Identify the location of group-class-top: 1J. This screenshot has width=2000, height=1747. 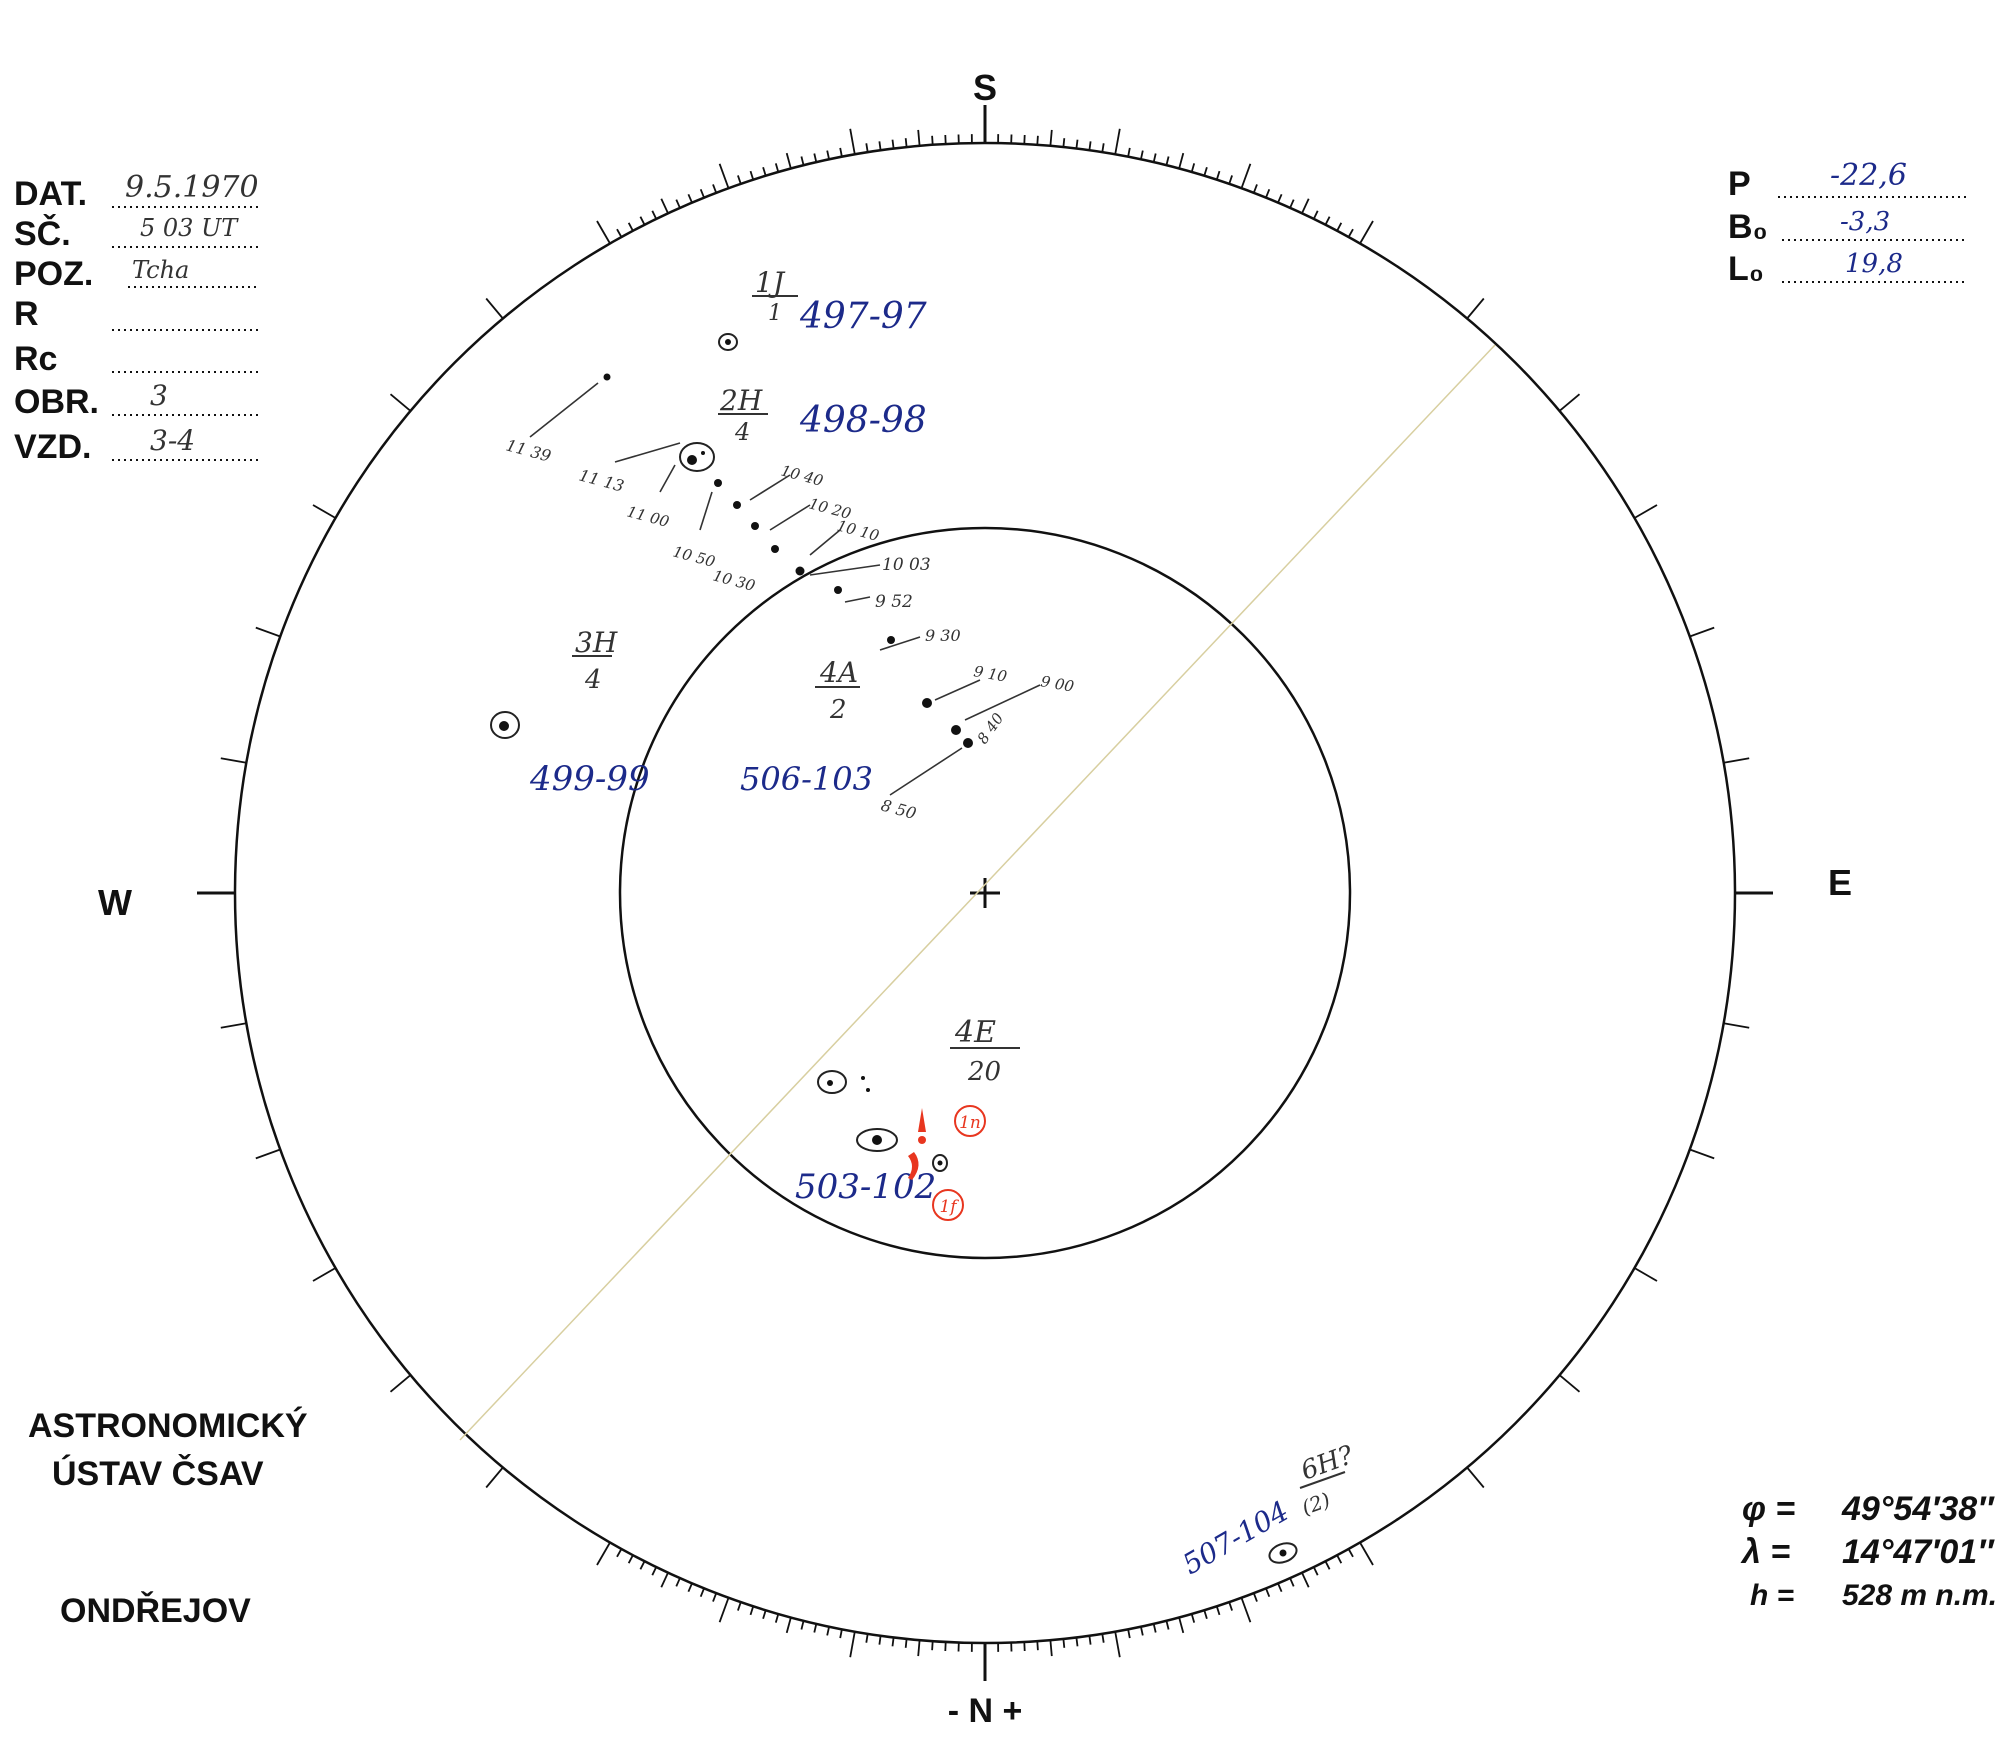
(770, 282).